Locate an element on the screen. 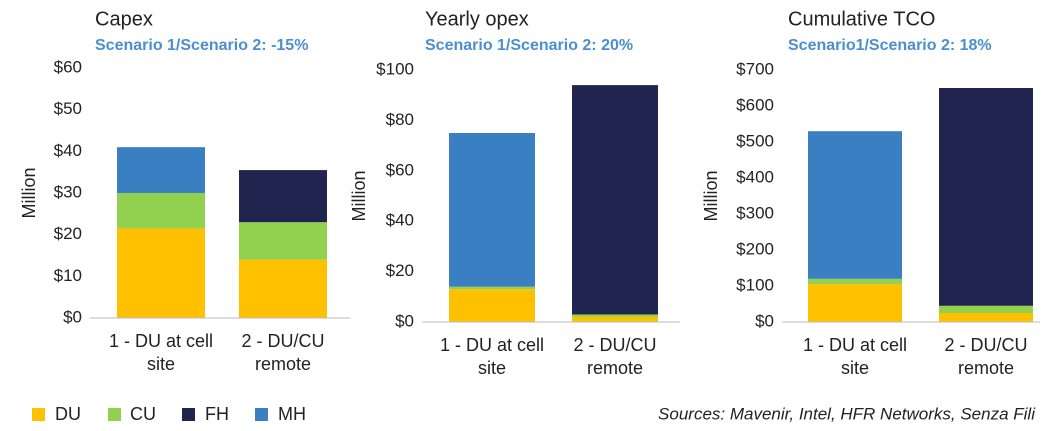 Image resolution: width=1044 pixels, height=431 pixels. legend-label: CU is located at coordinates (143, 414).